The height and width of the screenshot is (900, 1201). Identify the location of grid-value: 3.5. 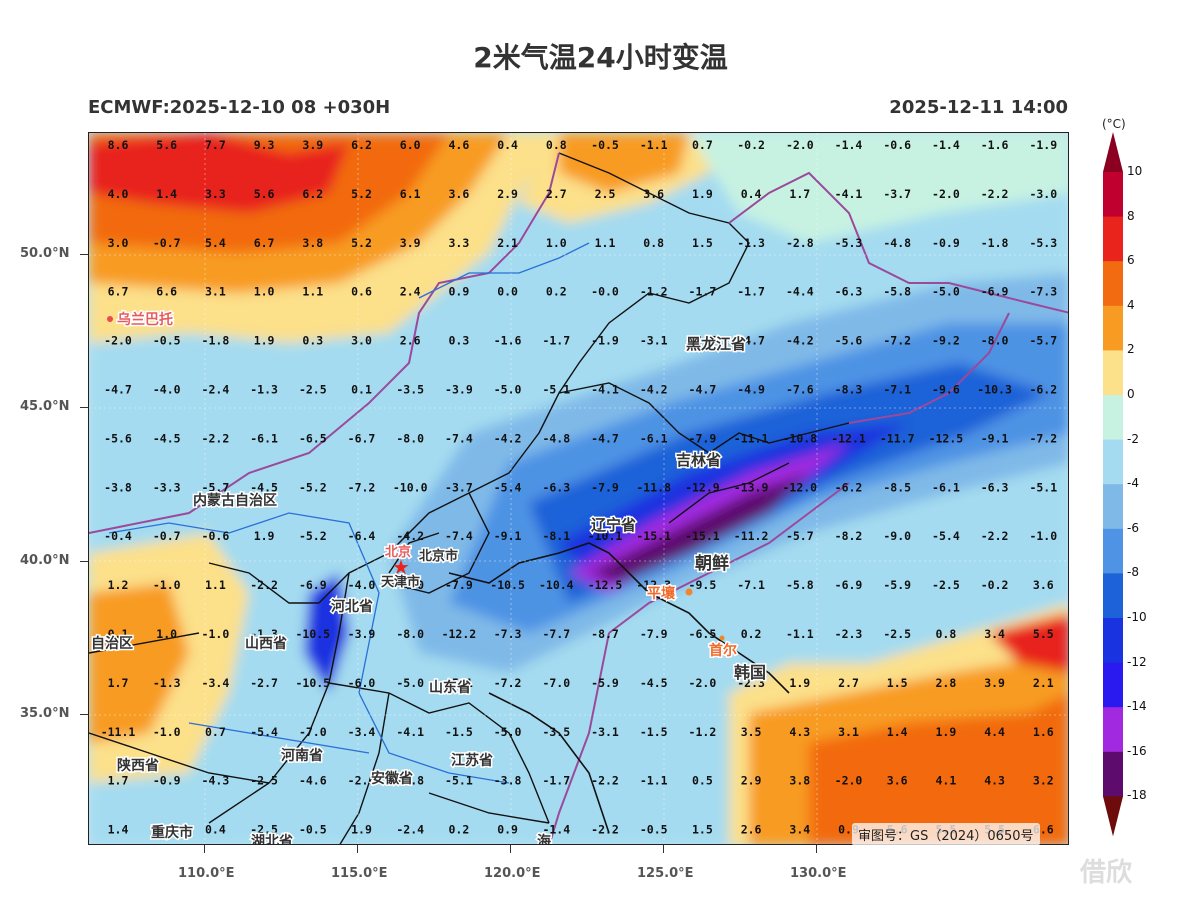
(751, 732).